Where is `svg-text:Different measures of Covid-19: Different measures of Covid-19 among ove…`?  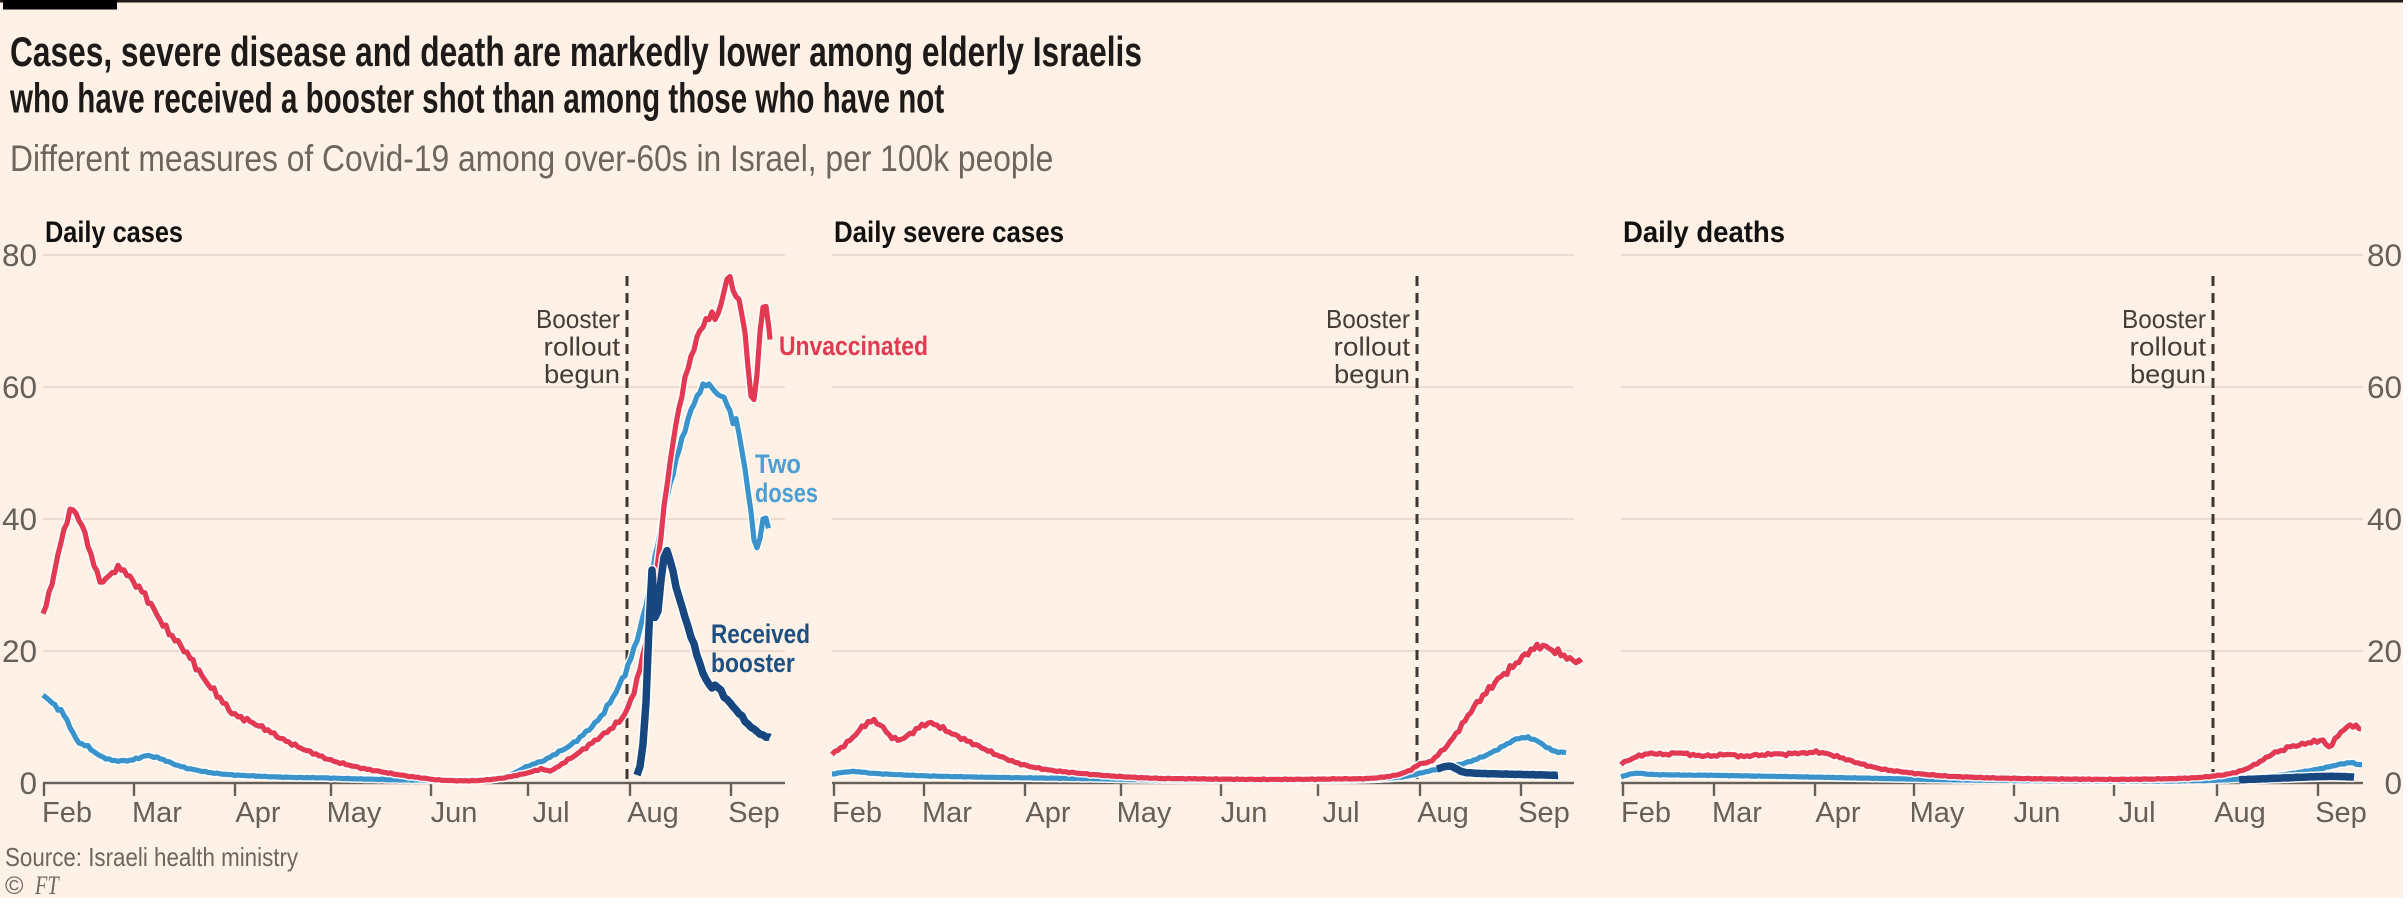 svg-text:Different measures of Covid-19: Different measures of Covid-19 among ove… is located at coordinates (531, 159).